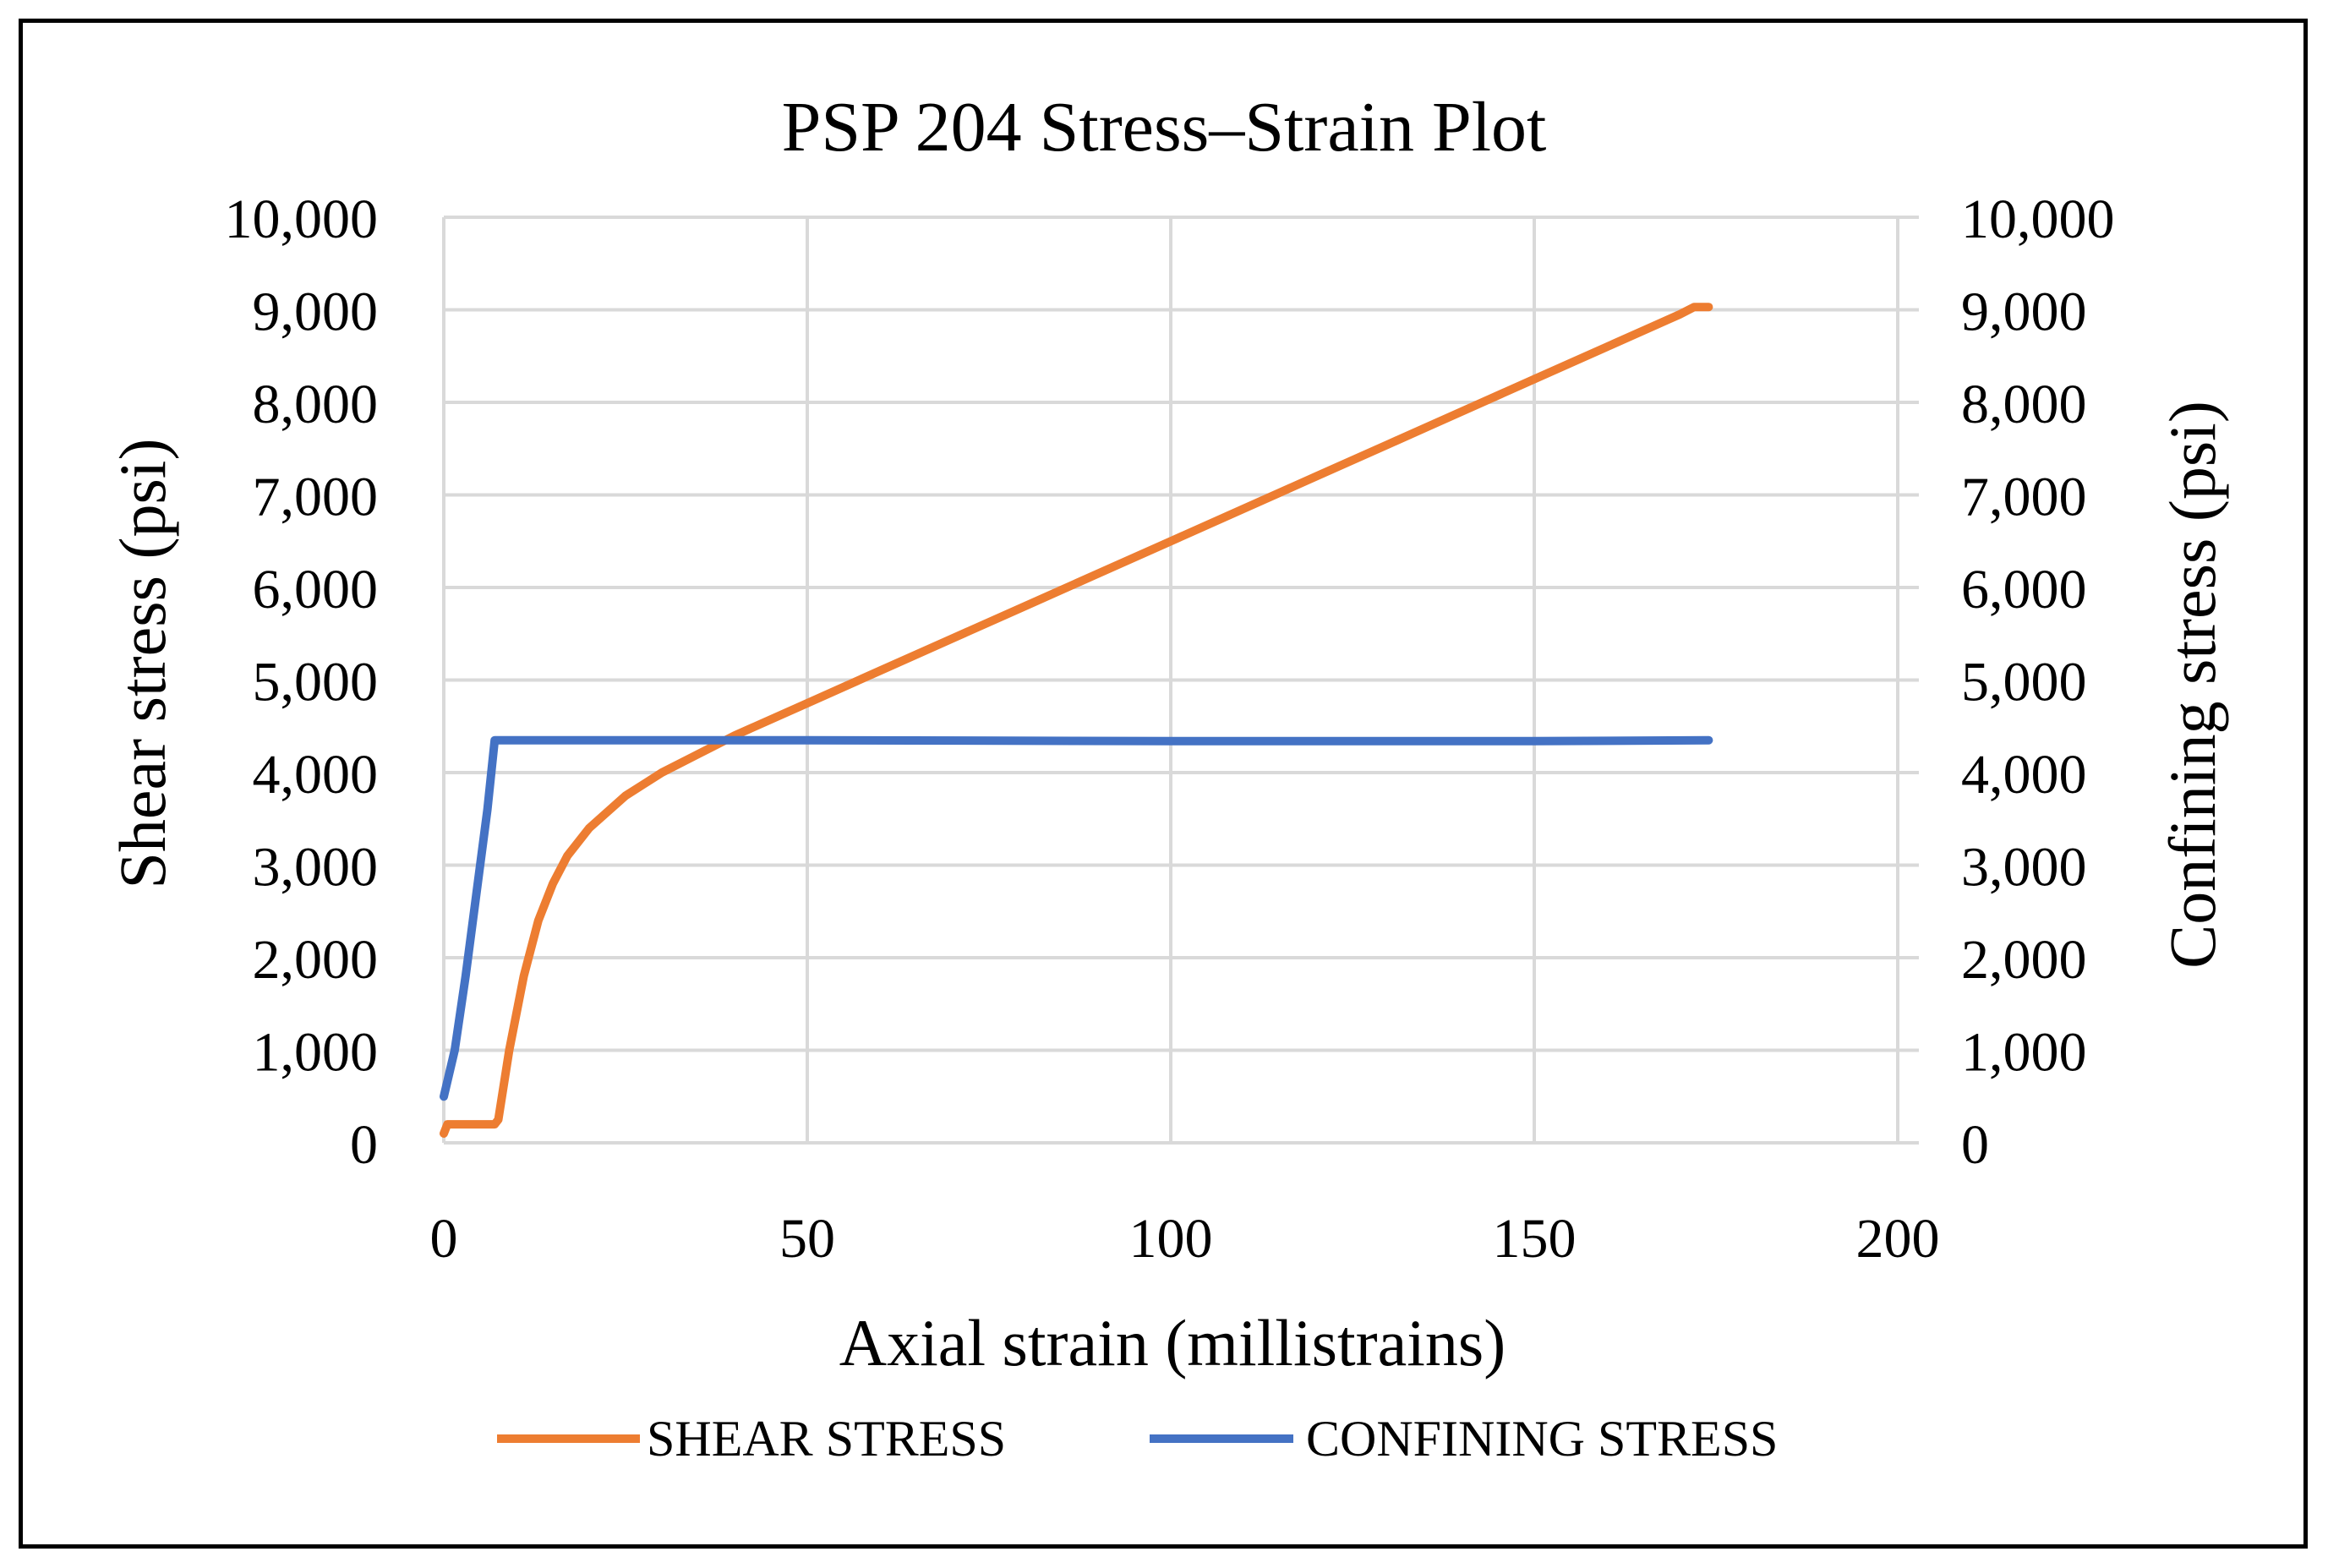 This screenshot has height=1568, width=2328. Describe the element at coordinates (2024, 868) in the screenshot. I see `y2-tick-label: 3,000` at that location.